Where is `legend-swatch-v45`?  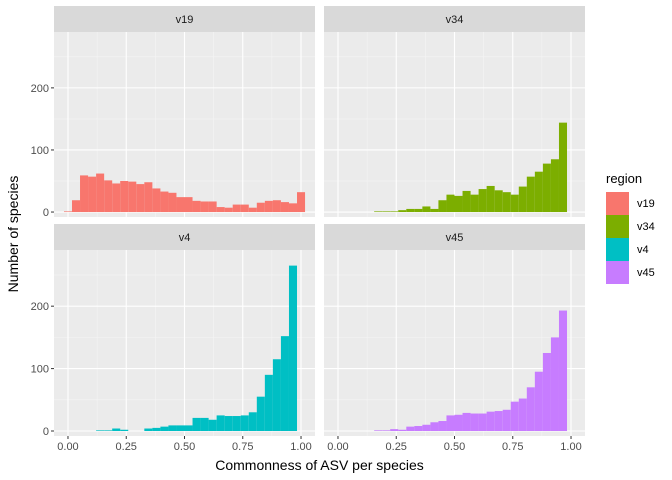 legend-swatch-v45 is located at coordinates (617, 272).